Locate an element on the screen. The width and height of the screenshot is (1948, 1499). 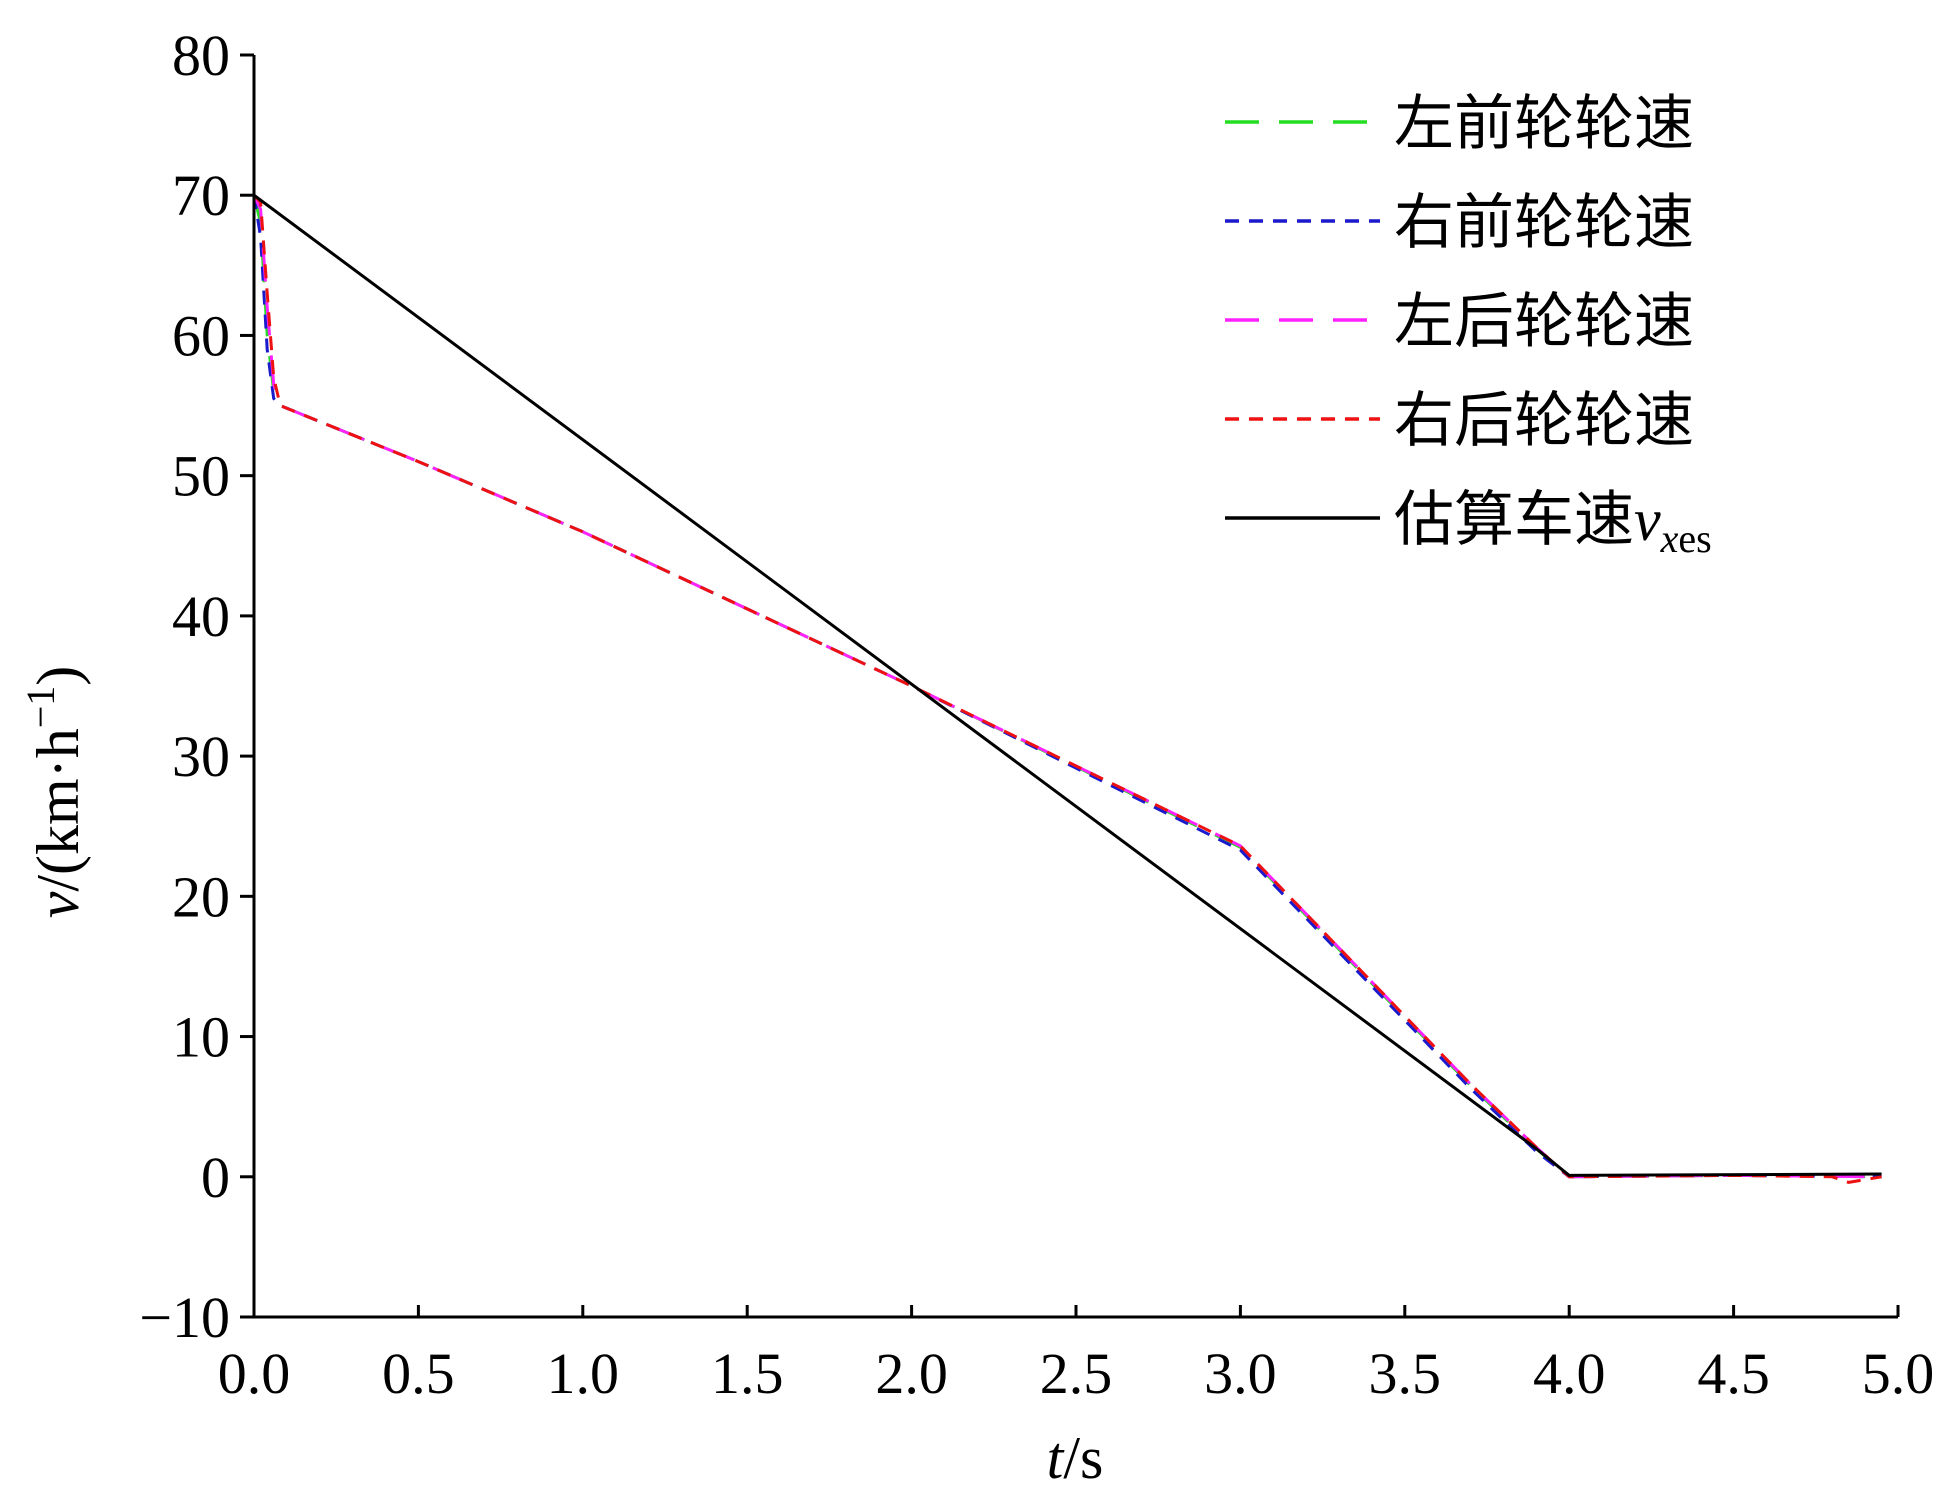
y-tick-label: 70 is located at coordinates (201, 195).